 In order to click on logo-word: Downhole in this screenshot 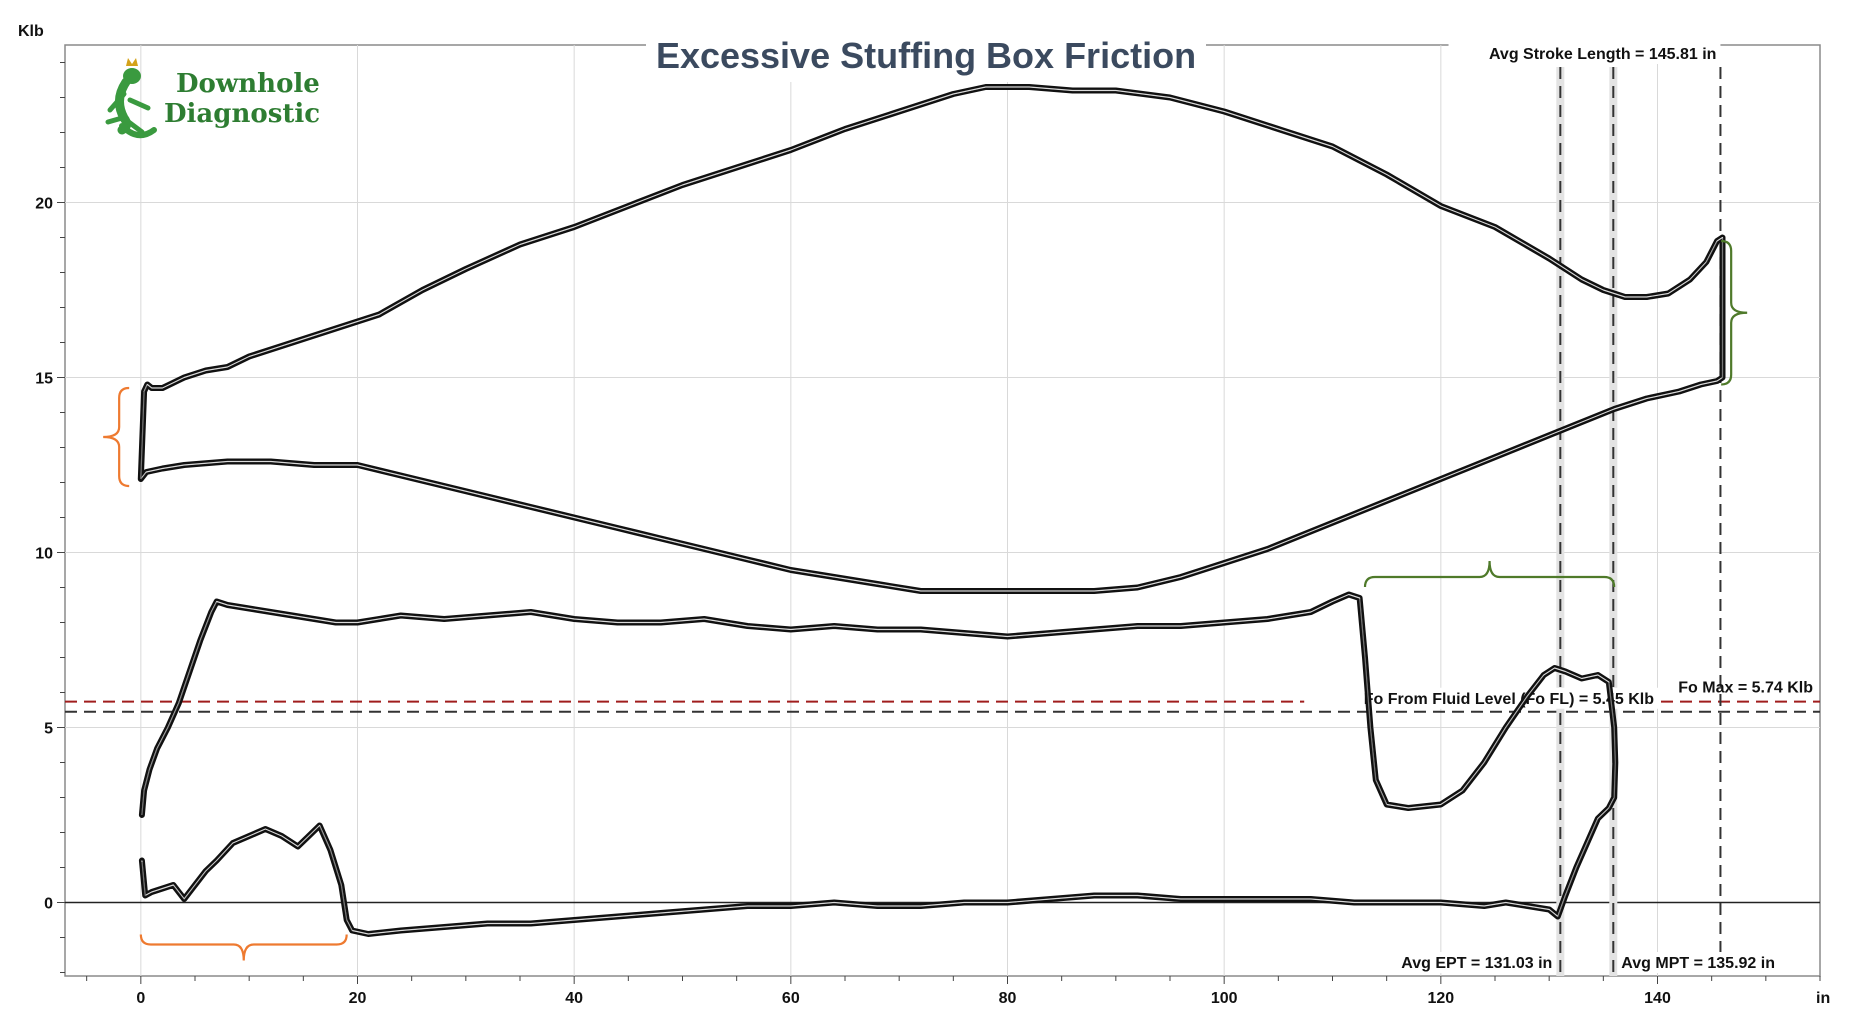, I will do `click(248, 84)`.